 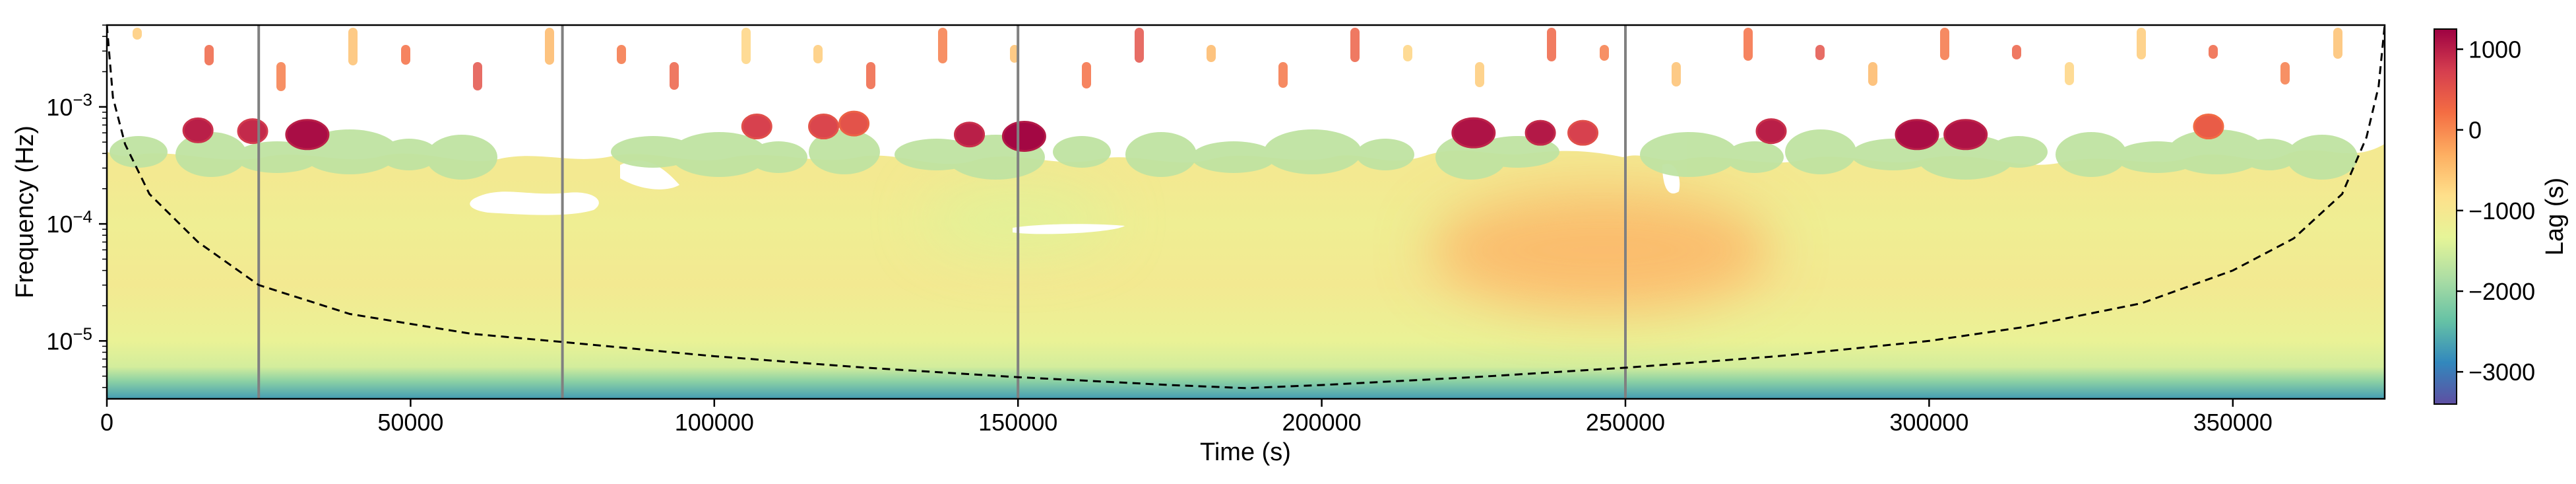 What do you see at coordinates (1350, 248) in the screenshot?
I see `lag-map-wash` at bounding box center [1350, 248].